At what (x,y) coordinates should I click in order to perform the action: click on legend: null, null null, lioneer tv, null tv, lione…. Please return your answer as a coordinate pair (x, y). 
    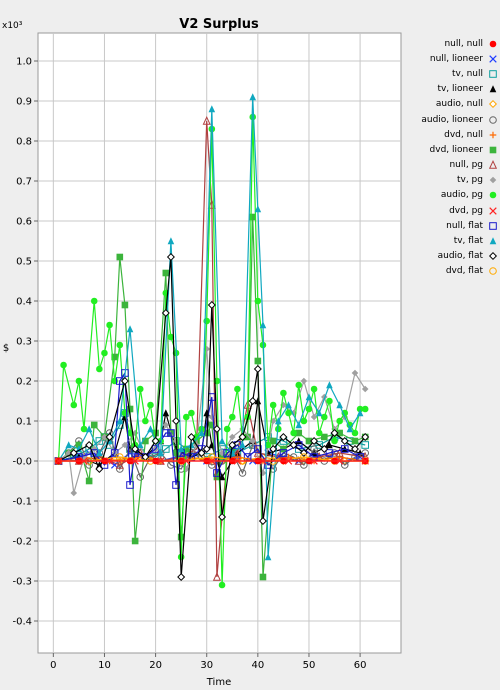
    Looking at the image, I should click on (449, 157).